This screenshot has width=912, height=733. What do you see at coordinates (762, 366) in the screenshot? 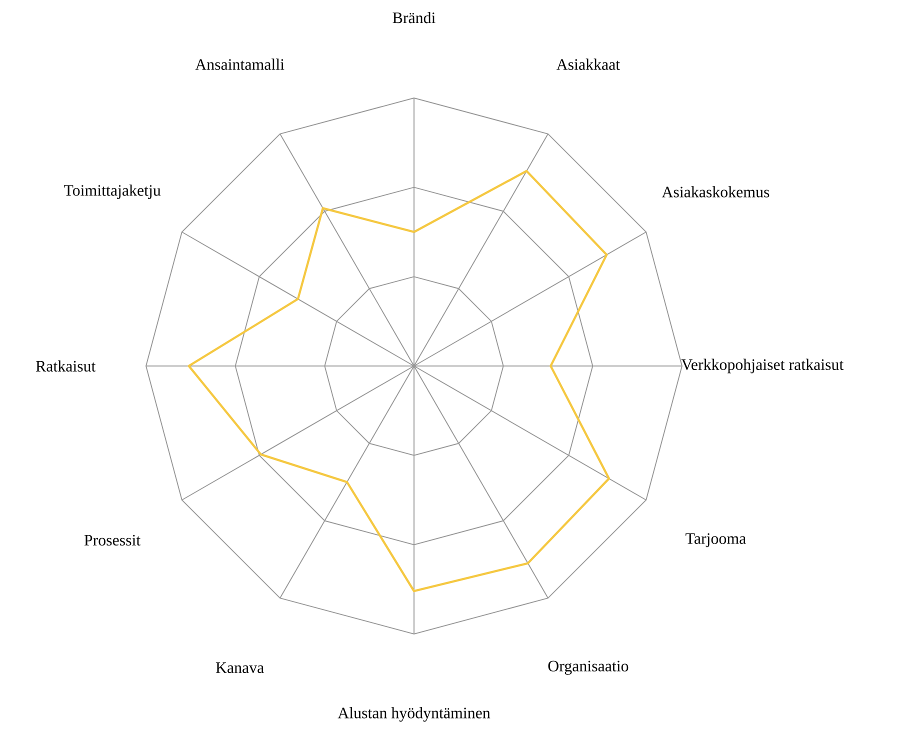
I see `spoke-label: Verkkopohjaiset ratkaisut` at bounding box center [762, 366].